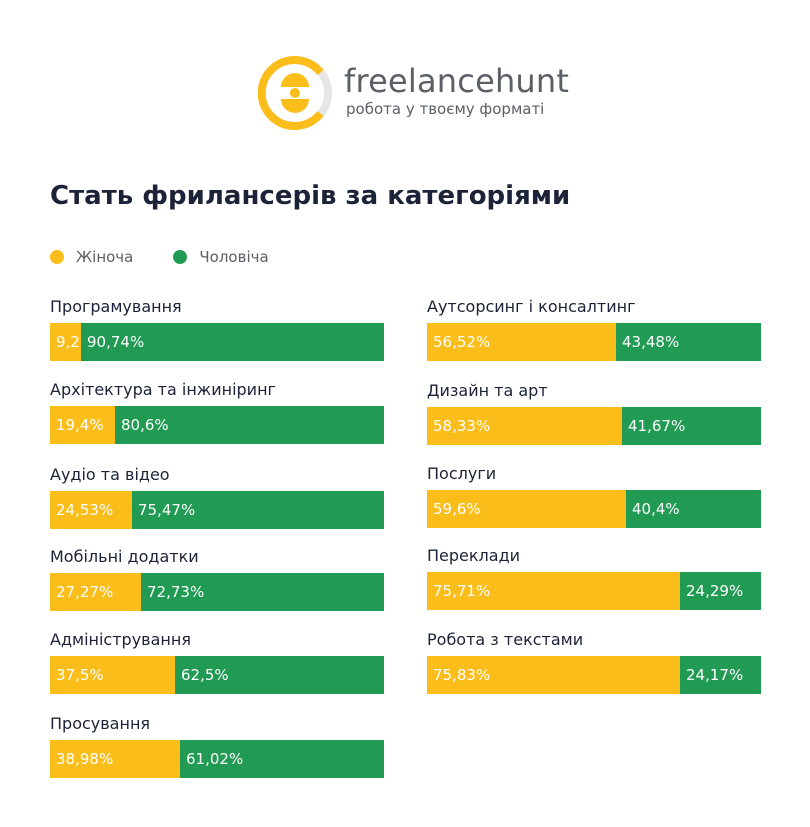 Image resolution: width=810 pixels, height=827 pixels. I want to click on bar-row: Дизайн та арт 58,33% 41,67%, so click(594, 412).